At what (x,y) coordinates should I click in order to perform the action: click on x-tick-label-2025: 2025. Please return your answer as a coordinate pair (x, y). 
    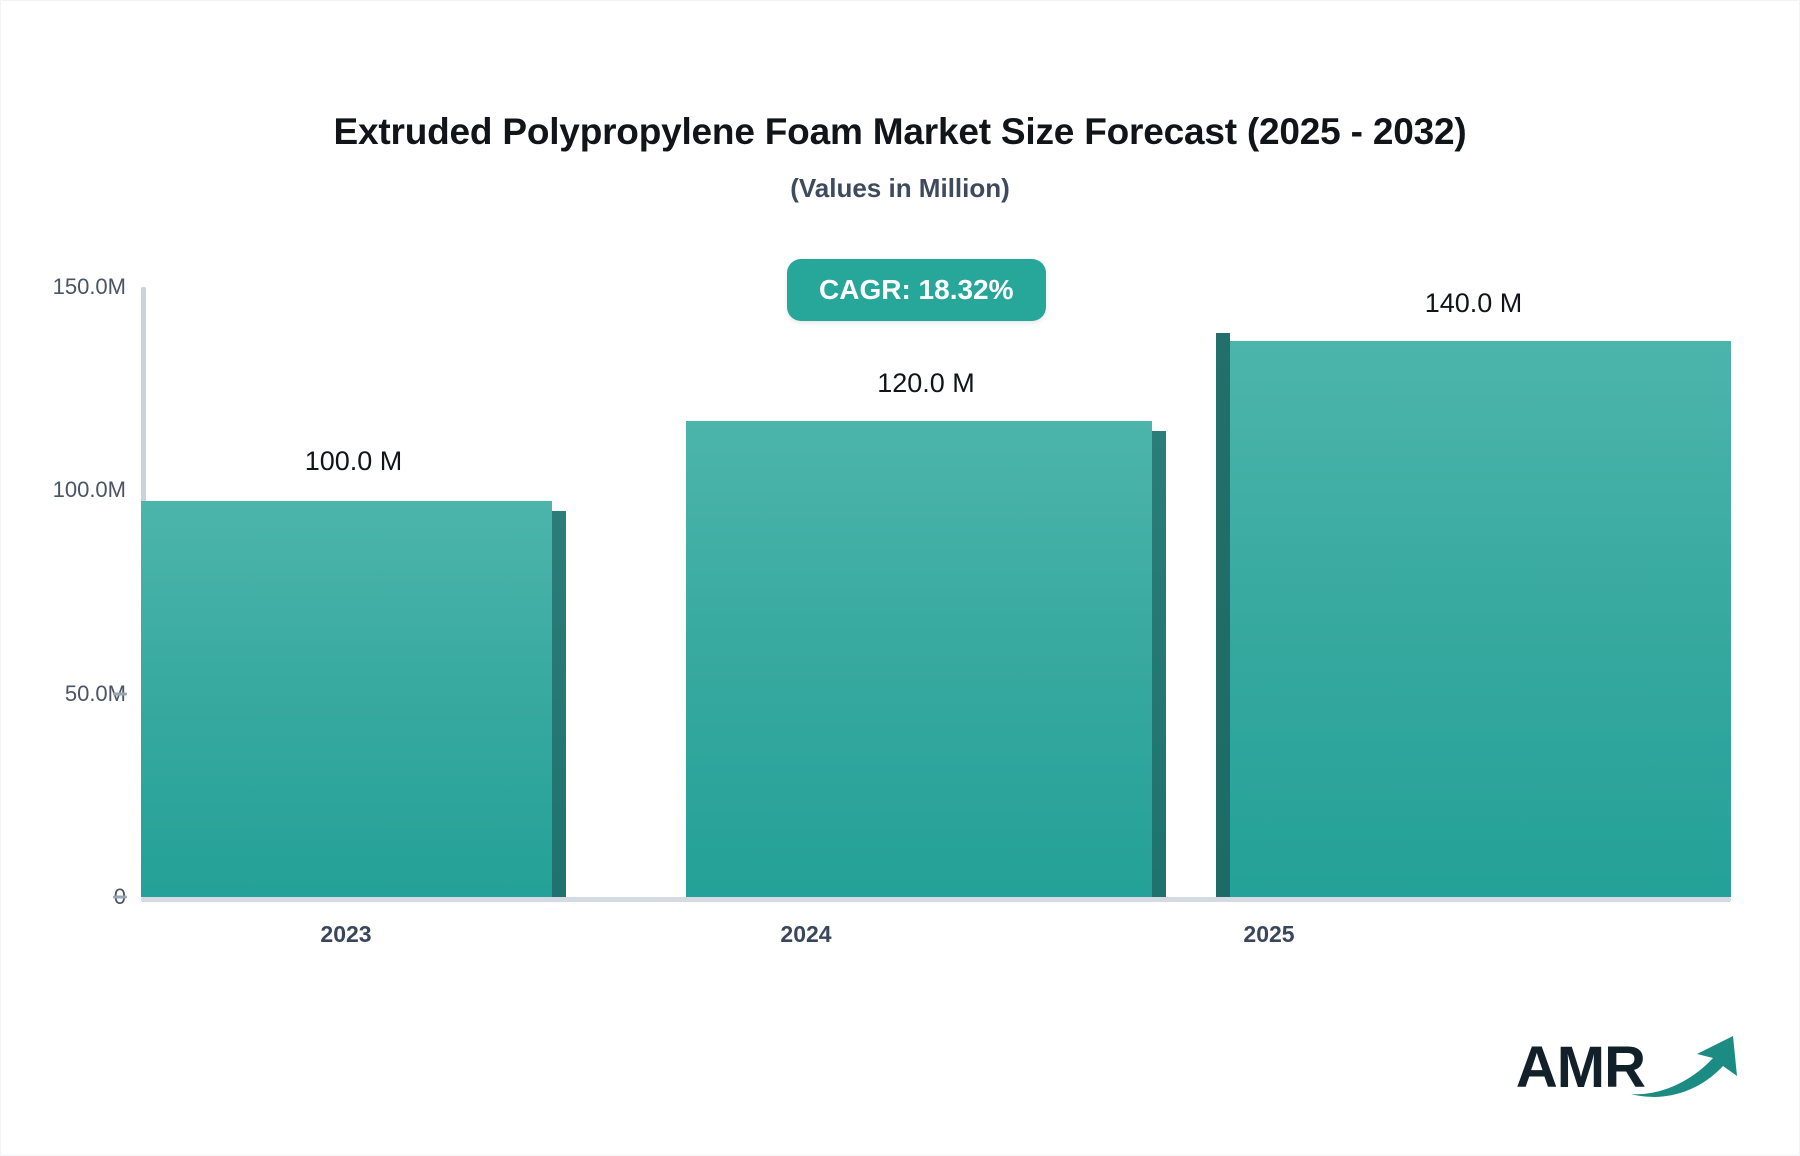
    Looking at the image, I should click on (1269, 934).